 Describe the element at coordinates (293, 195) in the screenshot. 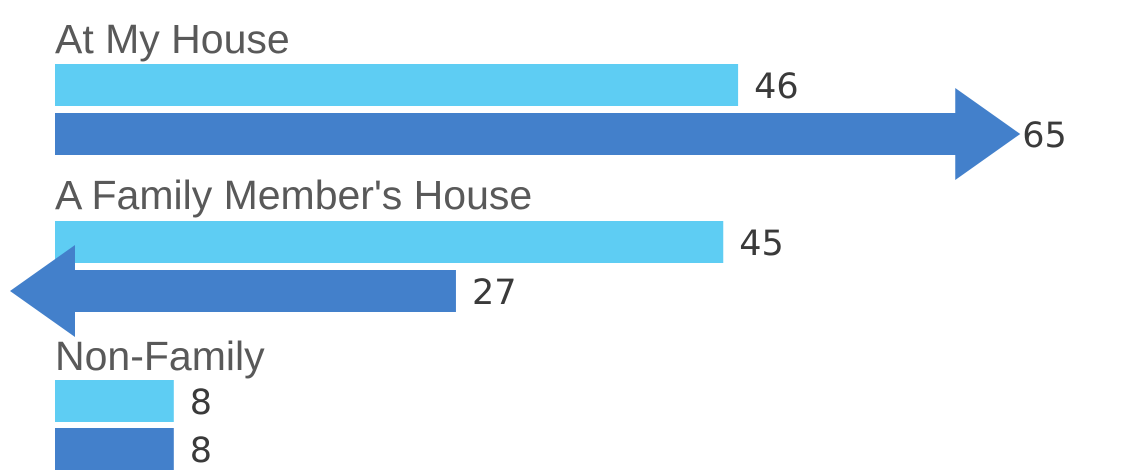

I see `category-label-family-member-house: A Family Member's House` at that location.